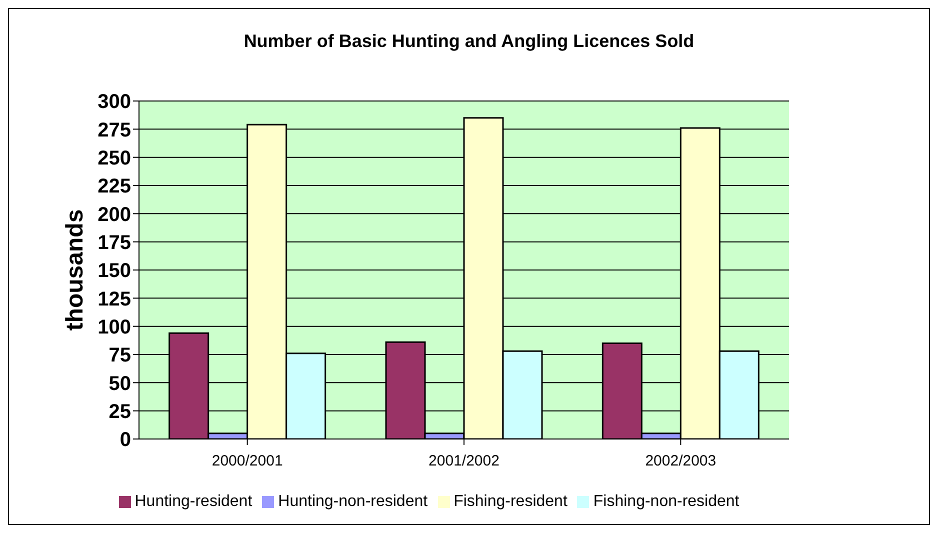  I want to click on x-tick-label: 2002/2003, so click(680, 461).